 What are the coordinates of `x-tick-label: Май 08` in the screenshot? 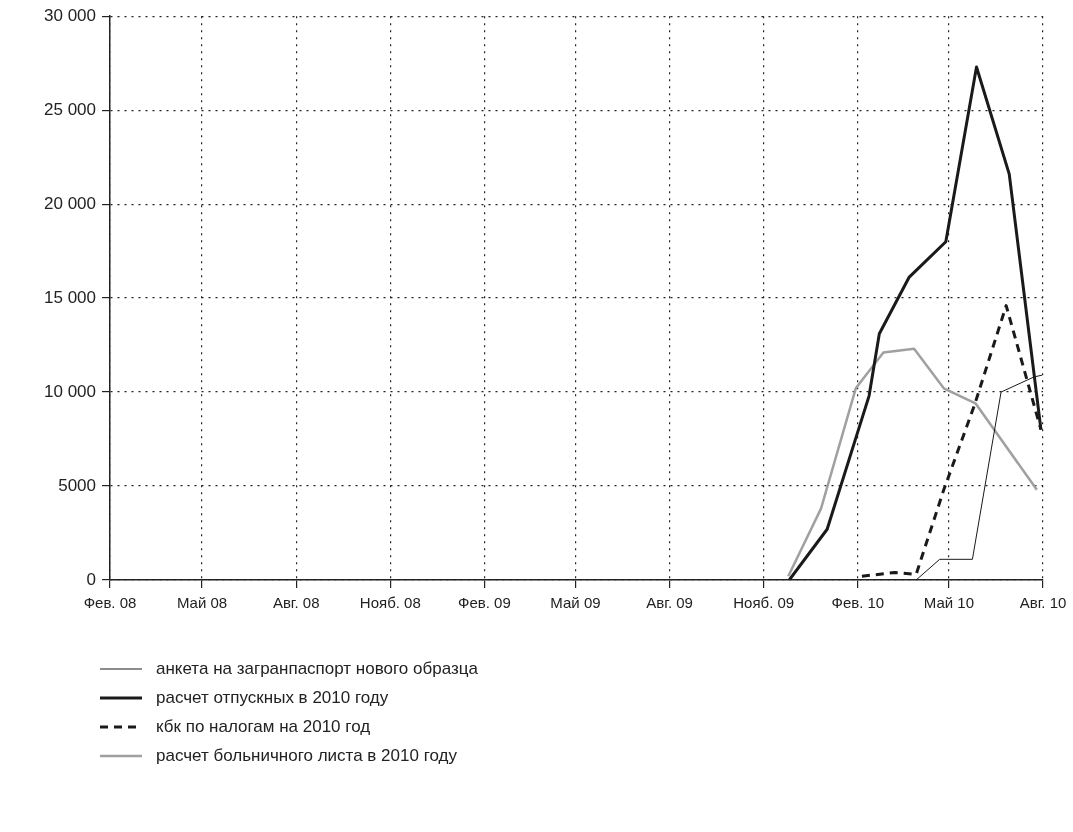 It's located at (202, 602).